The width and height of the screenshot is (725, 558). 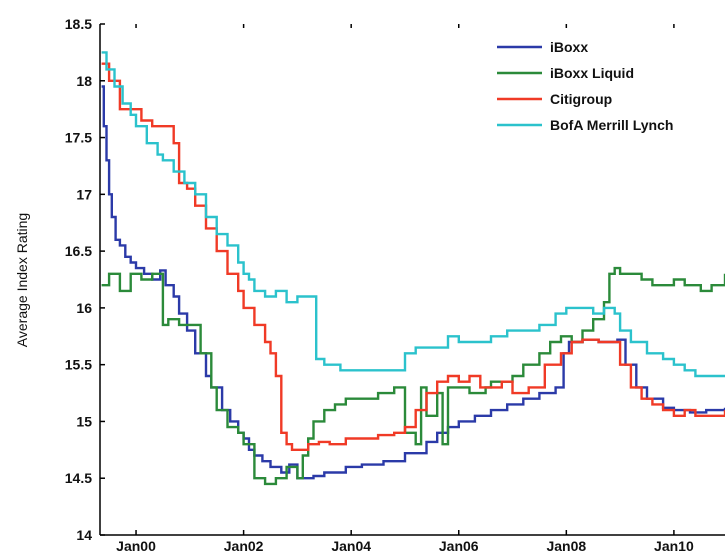 What do you see at coordinates (78, 478) in the screenshot?
I see `y-tick-label: 14.5` at bounding box center [78, 478].